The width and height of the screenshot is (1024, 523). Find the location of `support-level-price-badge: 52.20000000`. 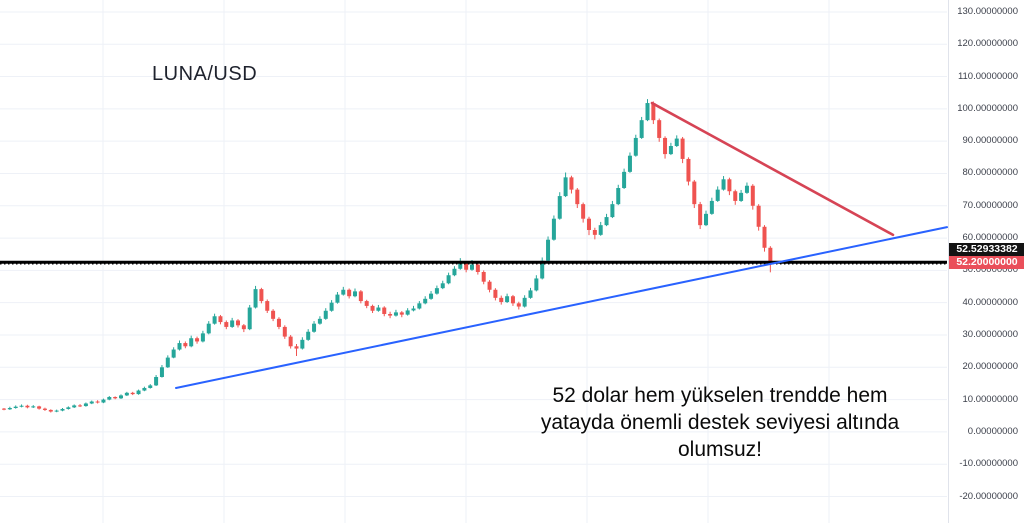

support-level-price-badge: 52.20000000 is located at coordinates (986, 263).